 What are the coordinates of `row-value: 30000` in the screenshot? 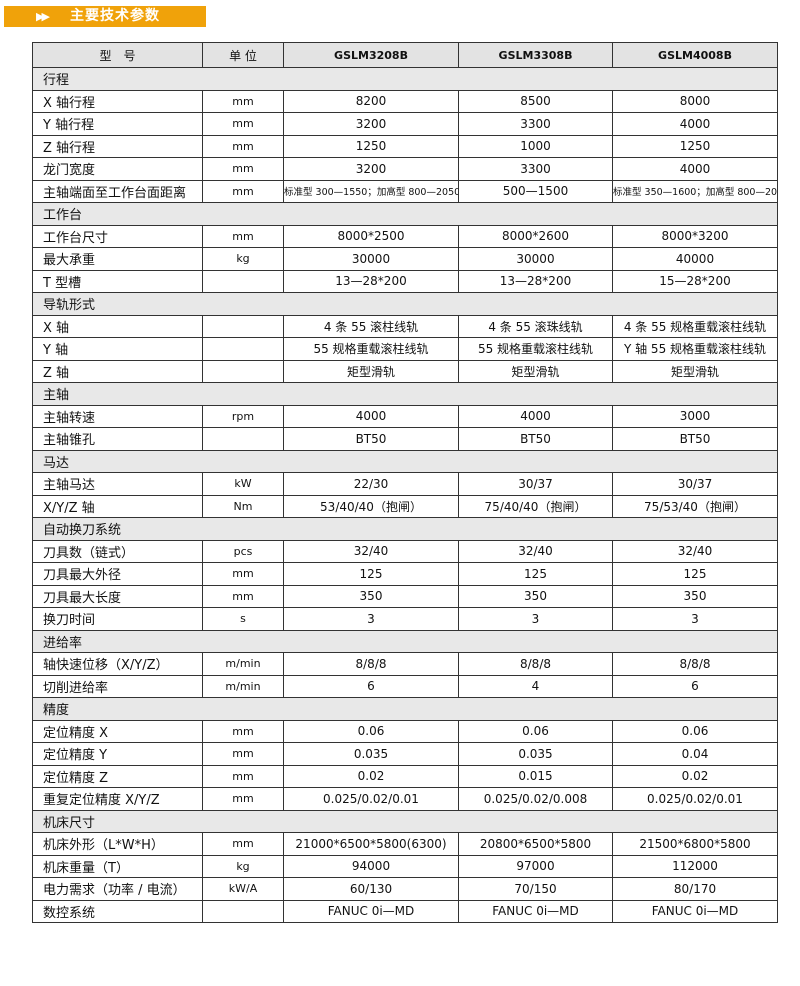 It's located at (371, 259).